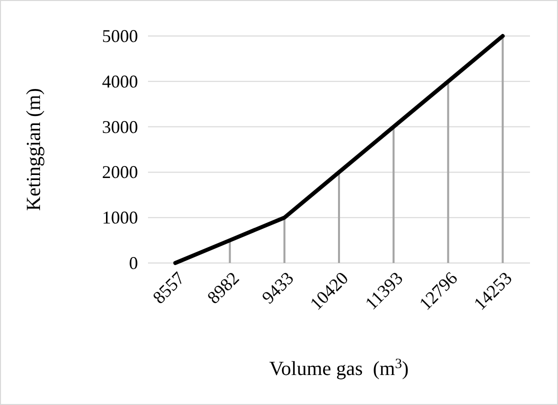  What do you see at coordinates (223, 288) in the screenshot?
I see `x-tick-label: 8982` at bounding box center [223, 288].